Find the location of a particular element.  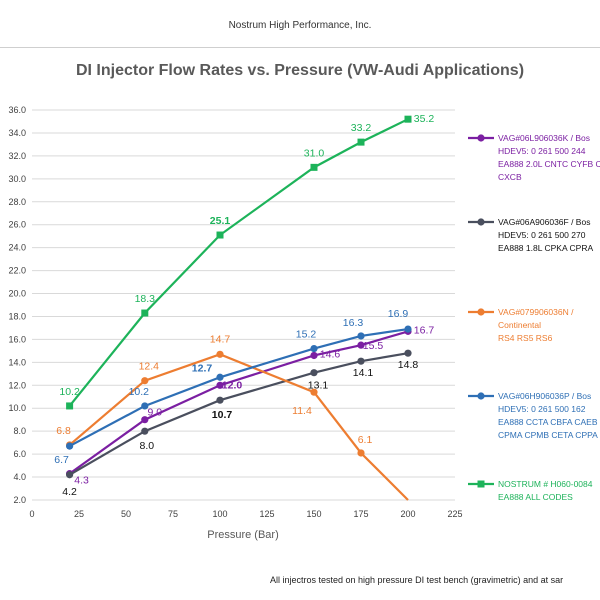

data-label: 6.1 is located at coordinates (365, 440).